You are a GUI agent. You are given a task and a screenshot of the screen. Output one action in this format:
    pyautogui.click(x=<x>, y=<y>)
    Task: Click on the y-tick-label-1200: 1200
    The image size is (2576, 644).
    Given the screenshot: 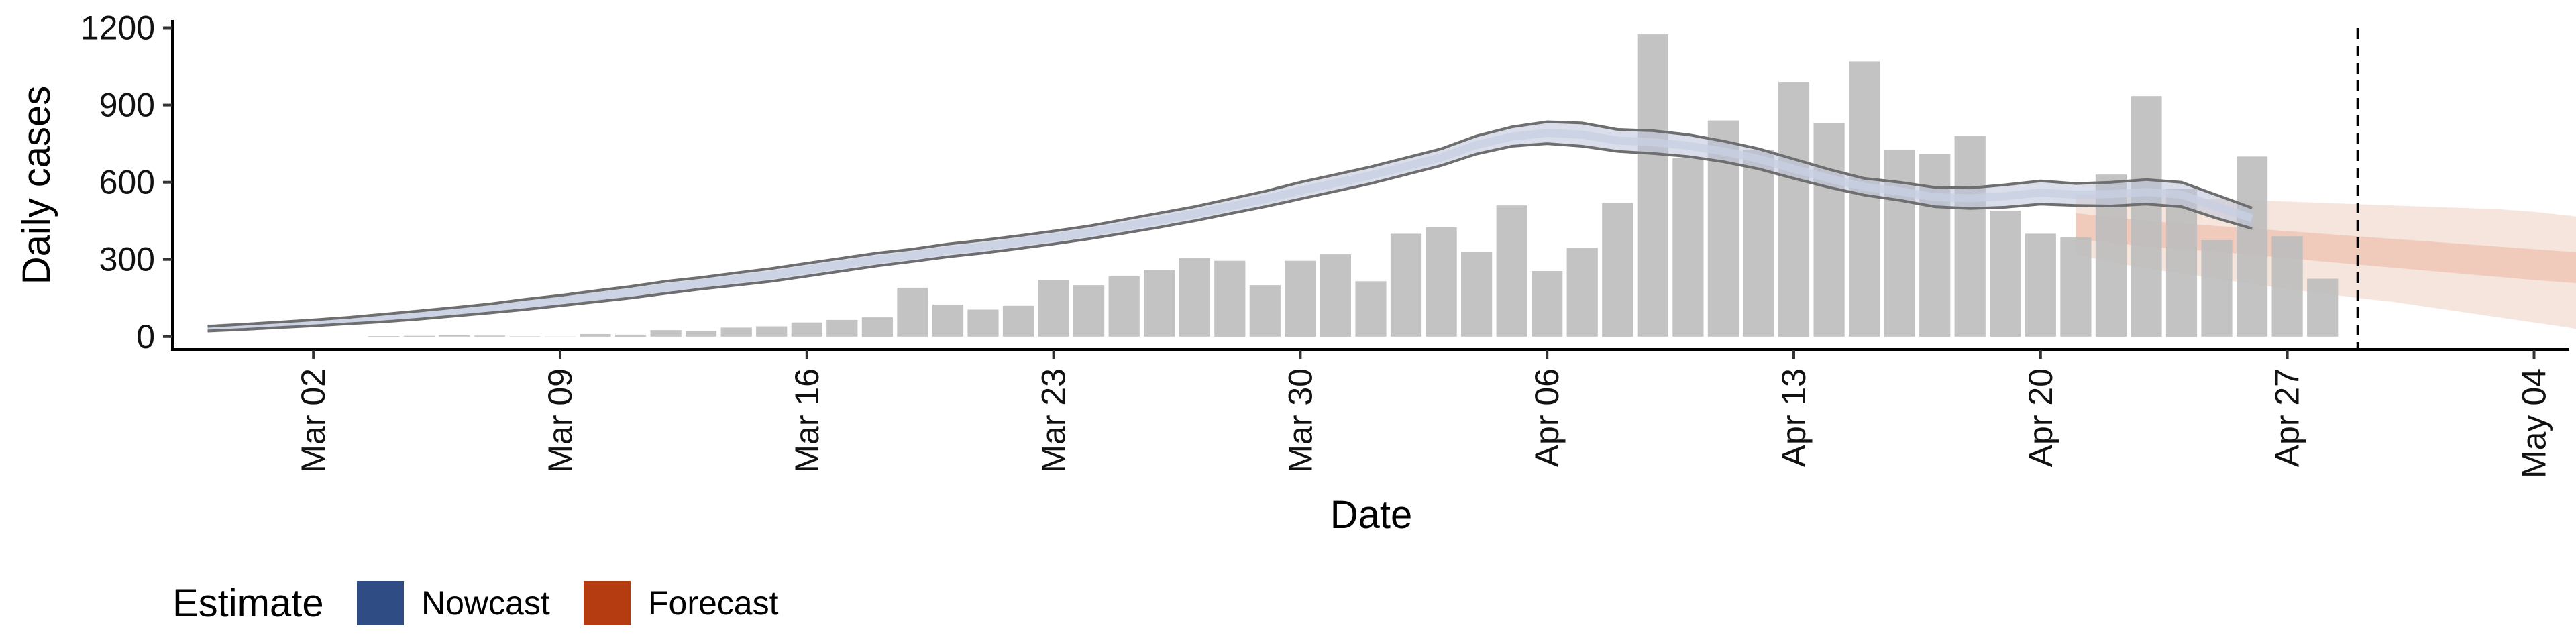 What is the action you would take?
    pyautogui.click(x=117, y=28)
    